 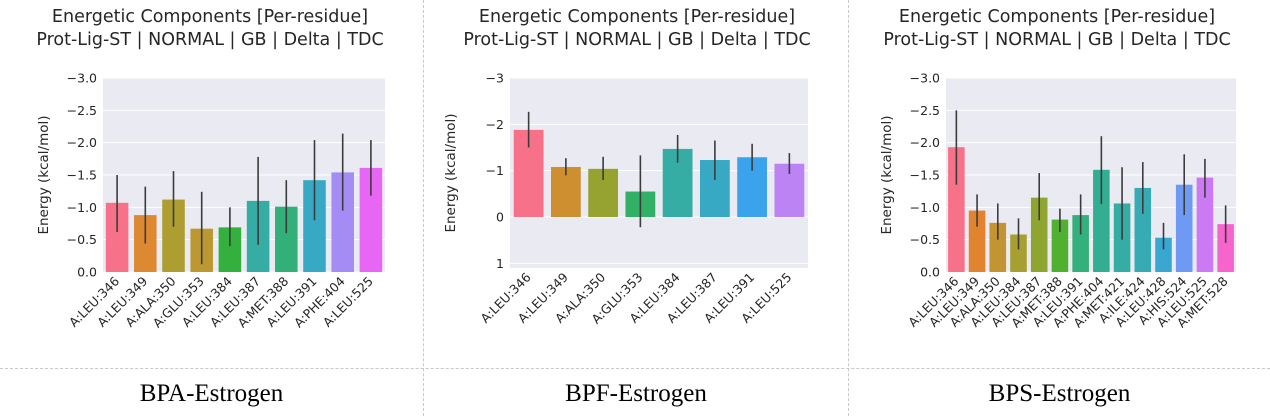 I want to click on y-tick-label: −3, so click(x=495, y=78).